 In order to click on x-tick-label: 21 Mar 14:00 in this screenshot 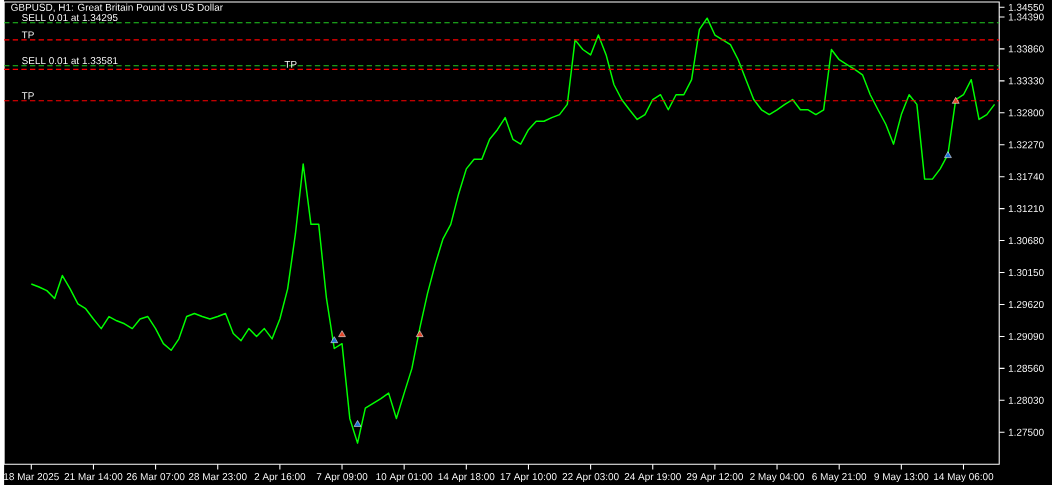, I will do `click(93, 476)`.